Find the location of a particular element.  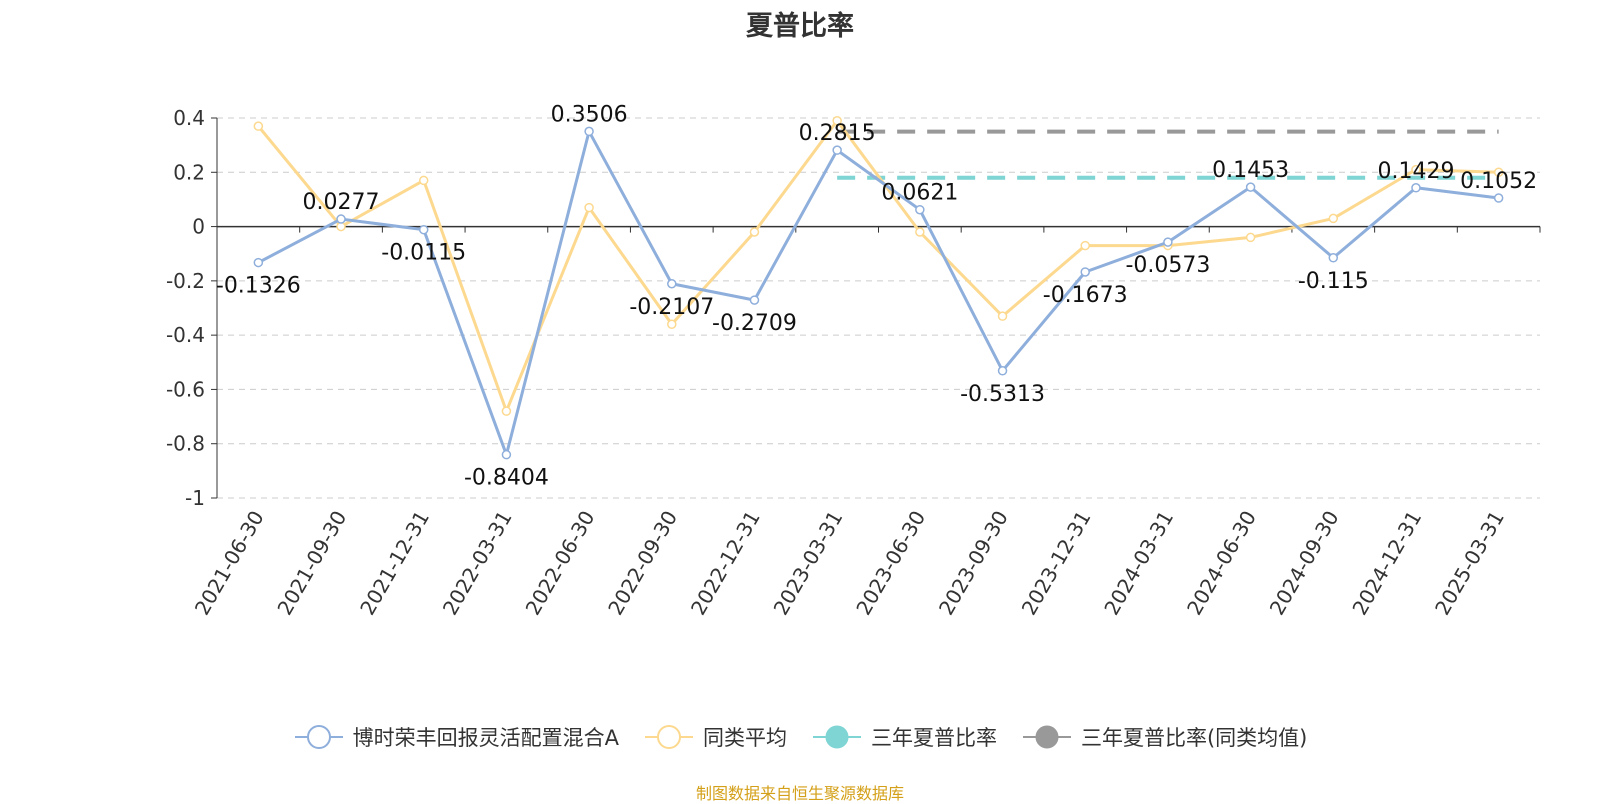

x-tick-label: 2025-03-31 is located at coordinates (1469, 563).